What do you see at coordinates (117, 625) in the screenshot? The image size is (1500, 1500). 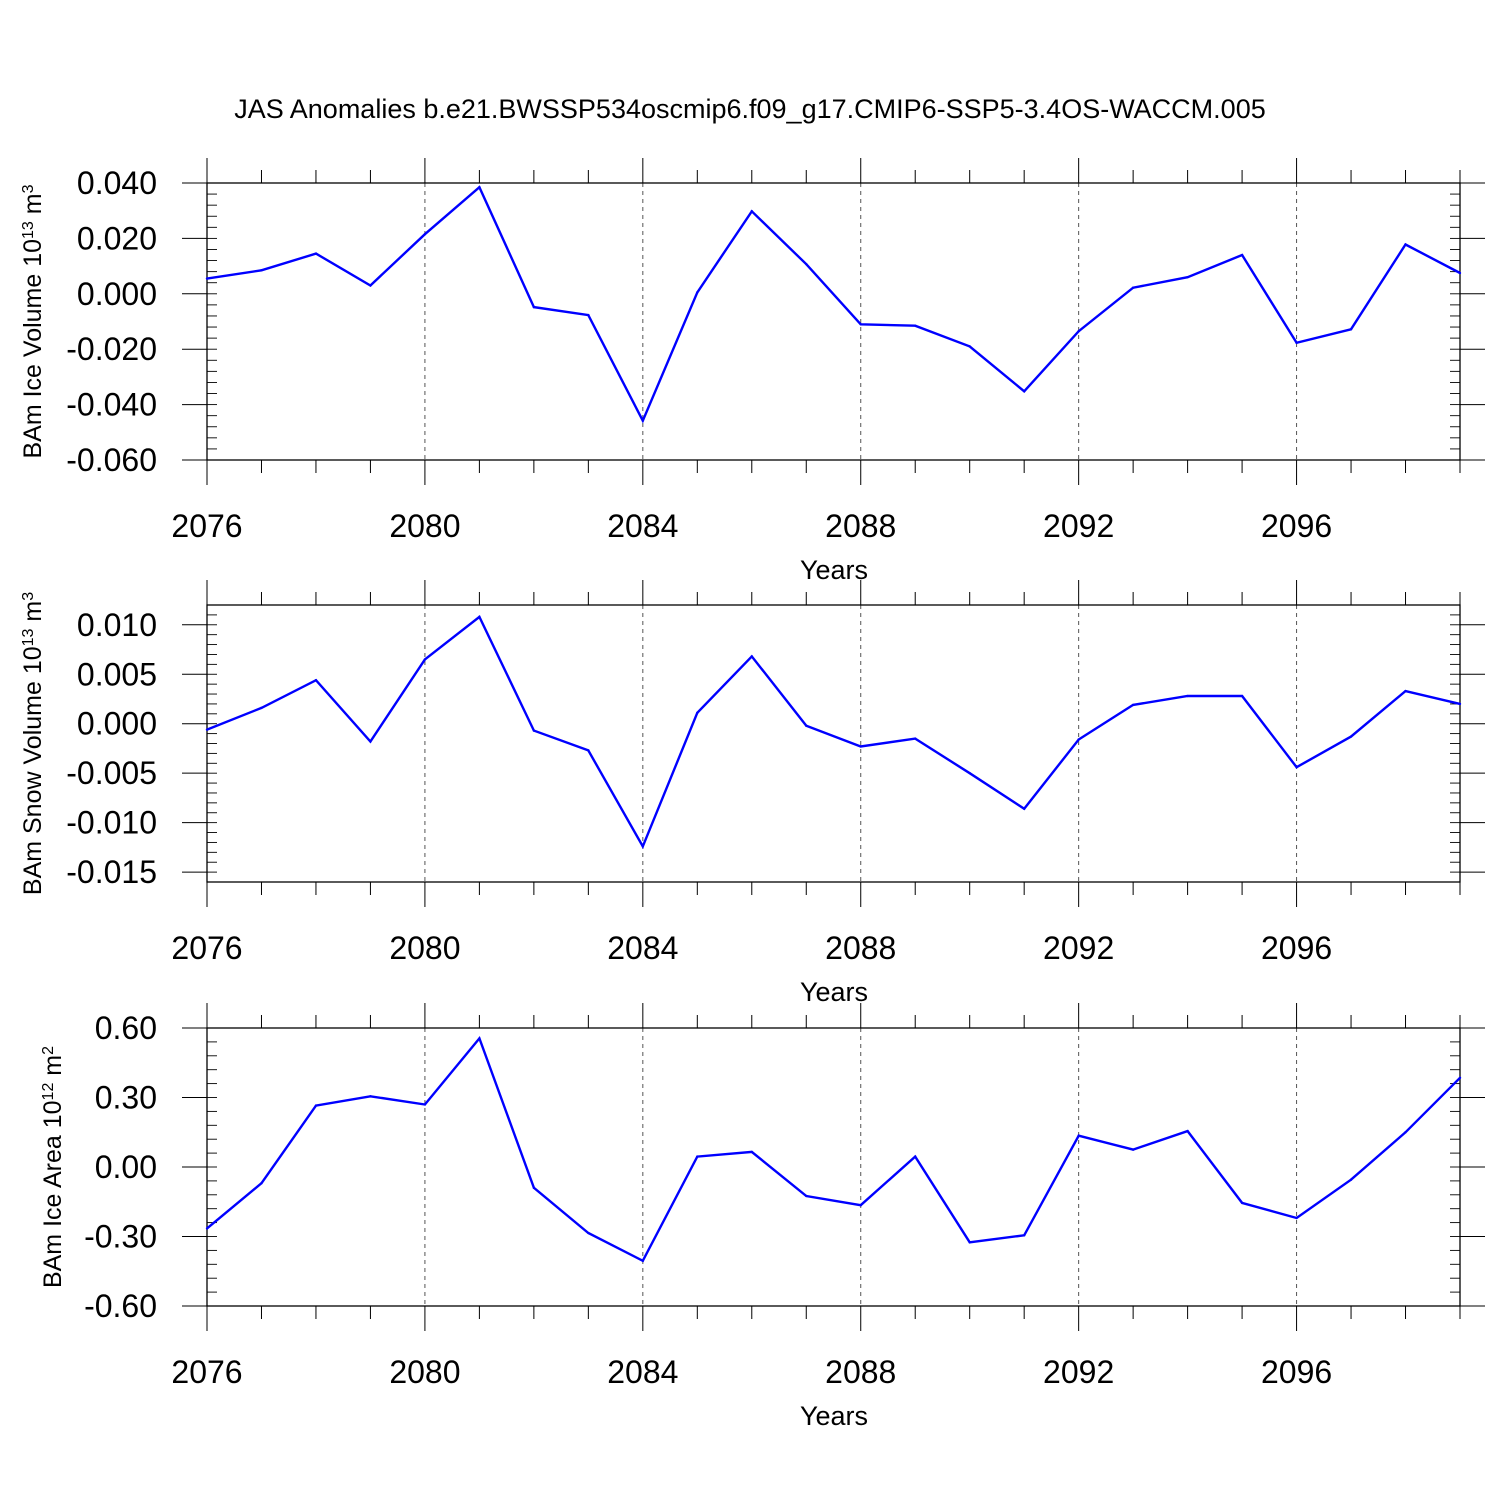 I see `y-tick-label: 0.010` at bounding box center [117, 625].